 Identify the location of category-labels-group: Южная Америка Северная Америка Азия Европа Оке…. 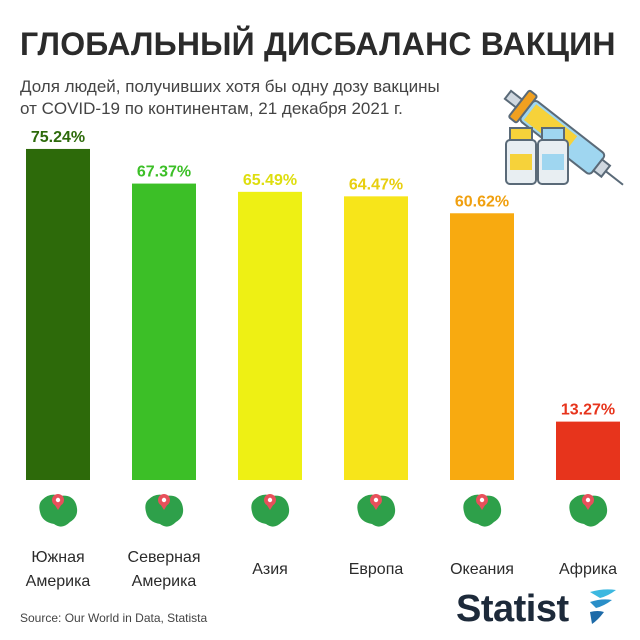
(321, 569).